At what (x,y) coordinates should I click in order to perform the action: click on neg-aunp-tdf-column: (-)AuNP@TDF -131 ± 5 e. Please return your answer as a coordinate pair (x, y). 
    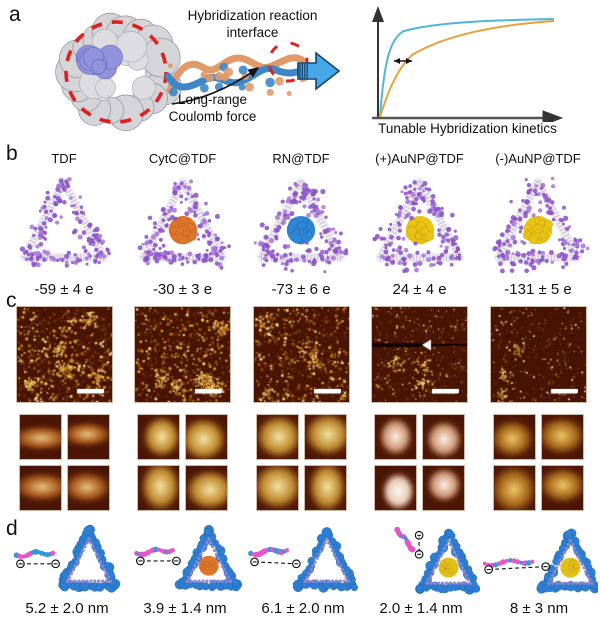
    Looking at the image, I should click on (538, 224).